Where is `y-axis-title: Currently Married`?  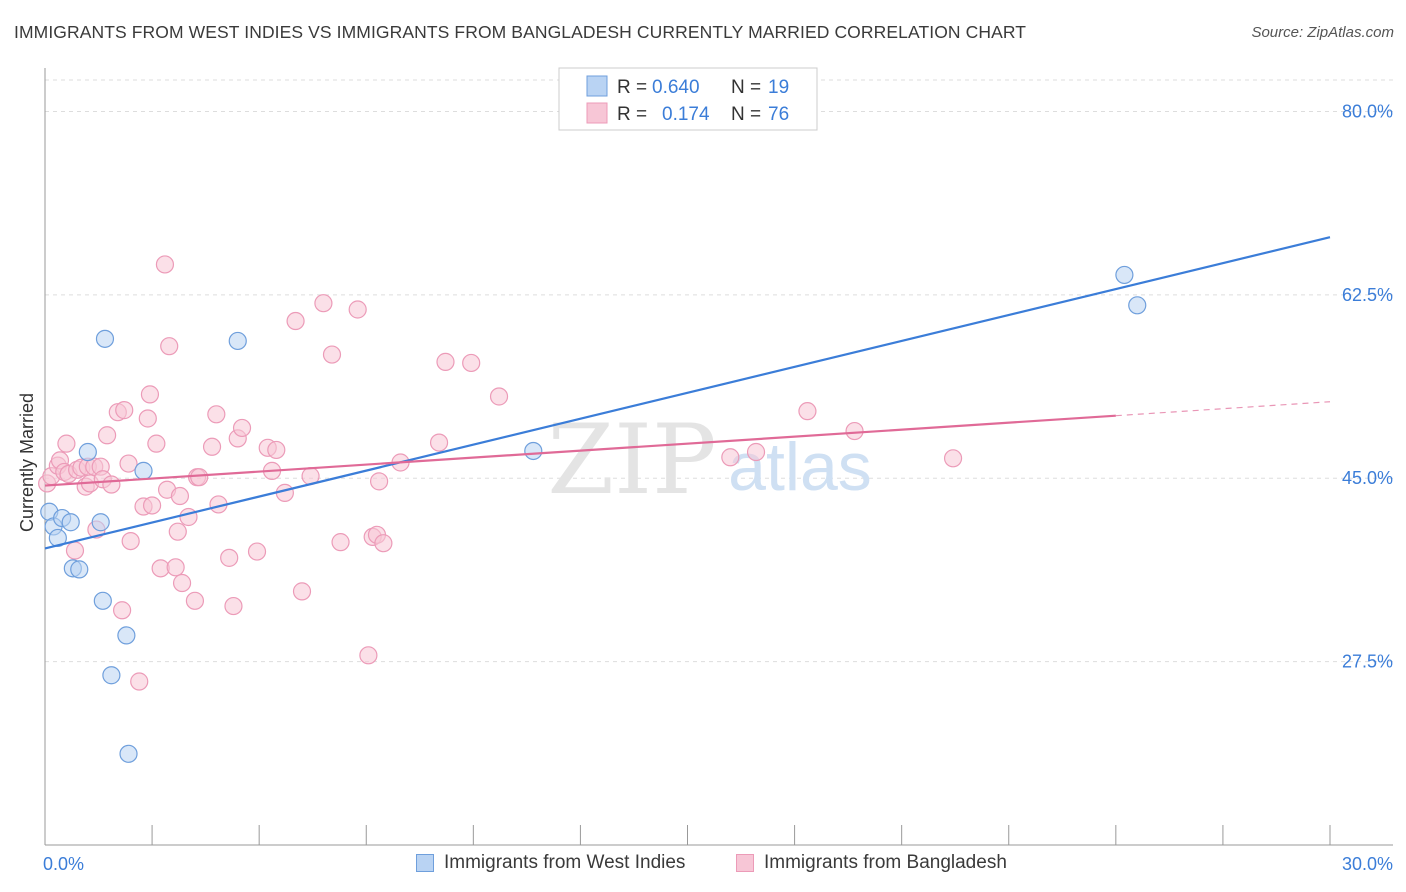 y-axis-title: Currently Married is located at coordinates (27, 462).